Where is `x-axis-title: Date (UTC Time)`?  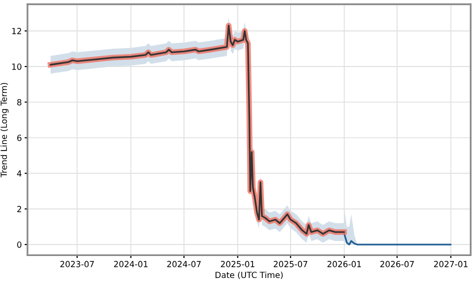 x-axis-title: Date (UTC Time) is located at coordinates (249, 276).